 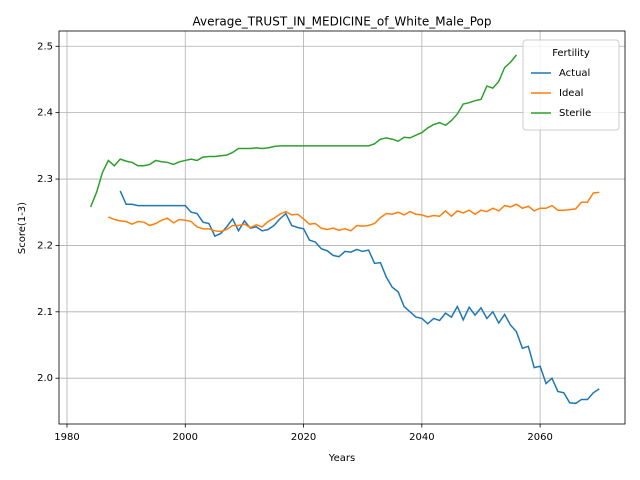 I want to click on line-series, so click(x=354, y=212).